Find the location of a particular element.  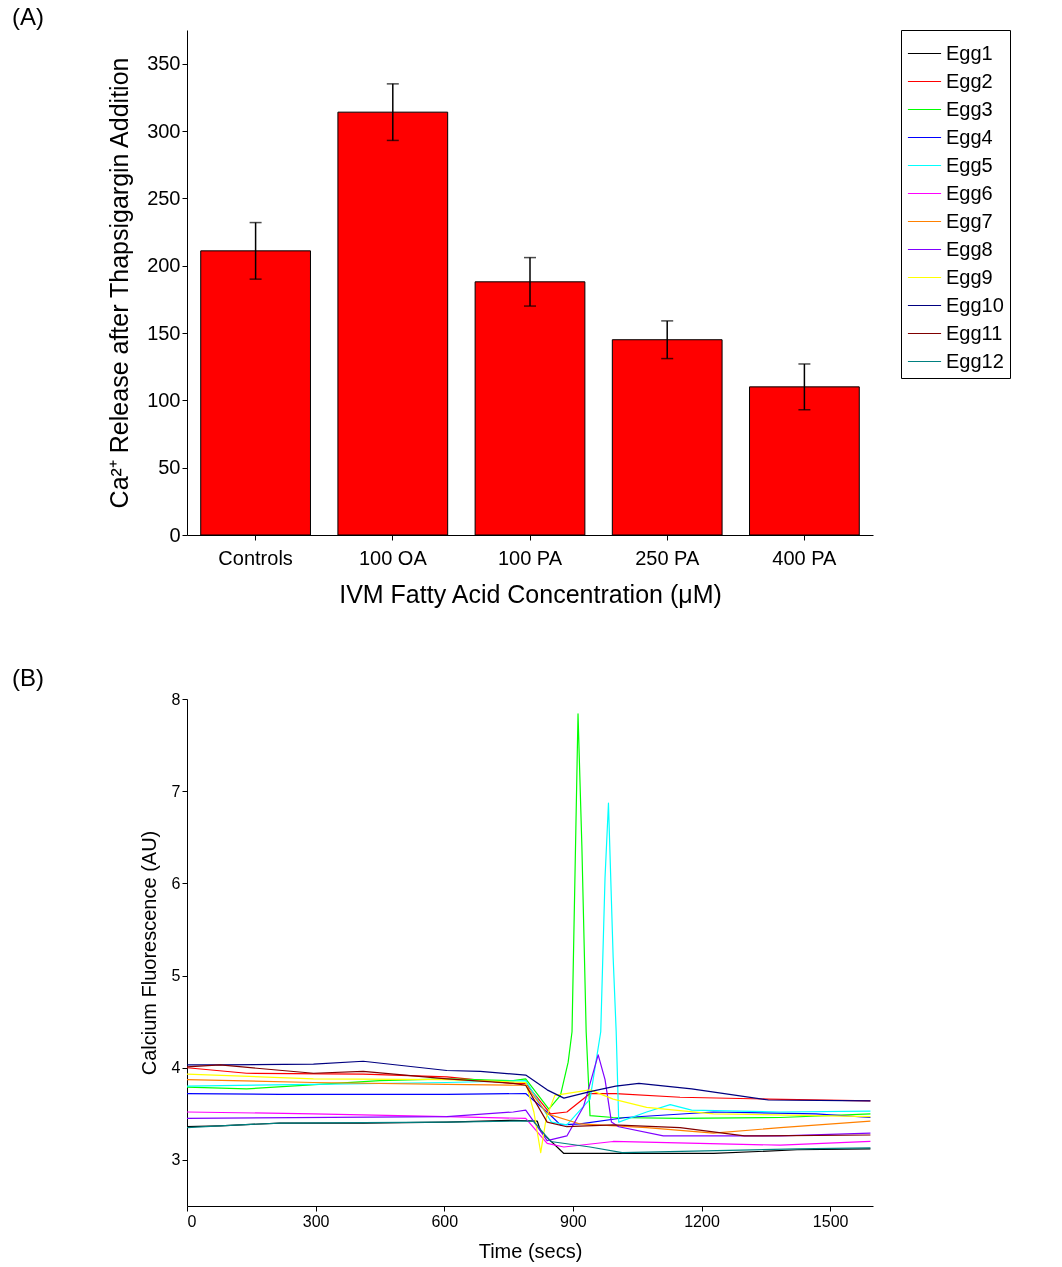

y-tick-label: 0 is located at coordinates (175, 534).